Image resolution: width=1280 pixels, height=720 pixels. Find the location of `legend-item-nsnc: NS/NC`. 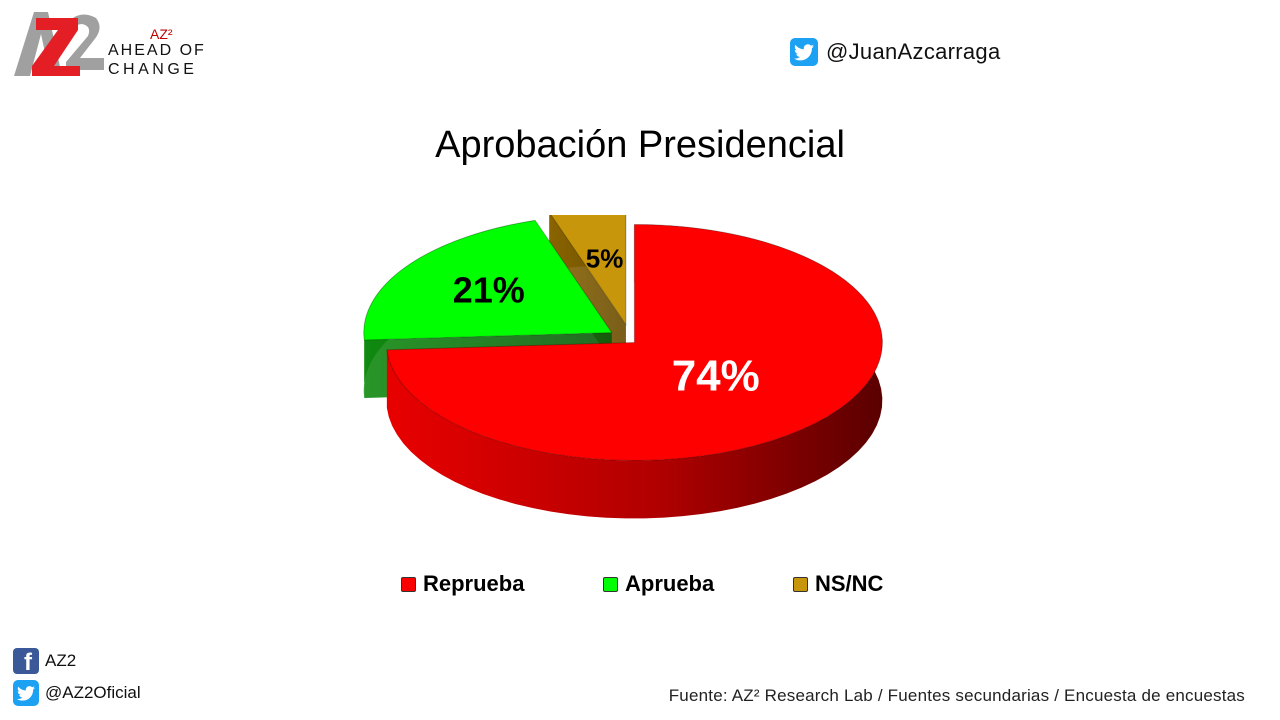

legend-item-nsnc: NS/NC is located at coordinates (838, 584).